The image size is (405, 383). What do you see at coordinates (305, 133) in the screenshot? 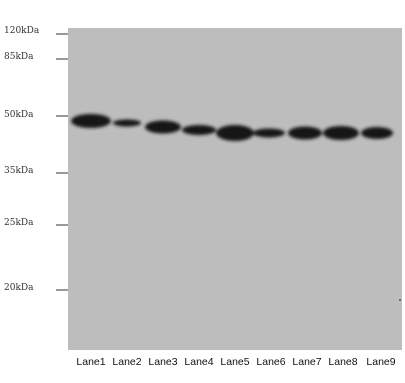
I see `band-lane7` at bounding box center [305, 133].